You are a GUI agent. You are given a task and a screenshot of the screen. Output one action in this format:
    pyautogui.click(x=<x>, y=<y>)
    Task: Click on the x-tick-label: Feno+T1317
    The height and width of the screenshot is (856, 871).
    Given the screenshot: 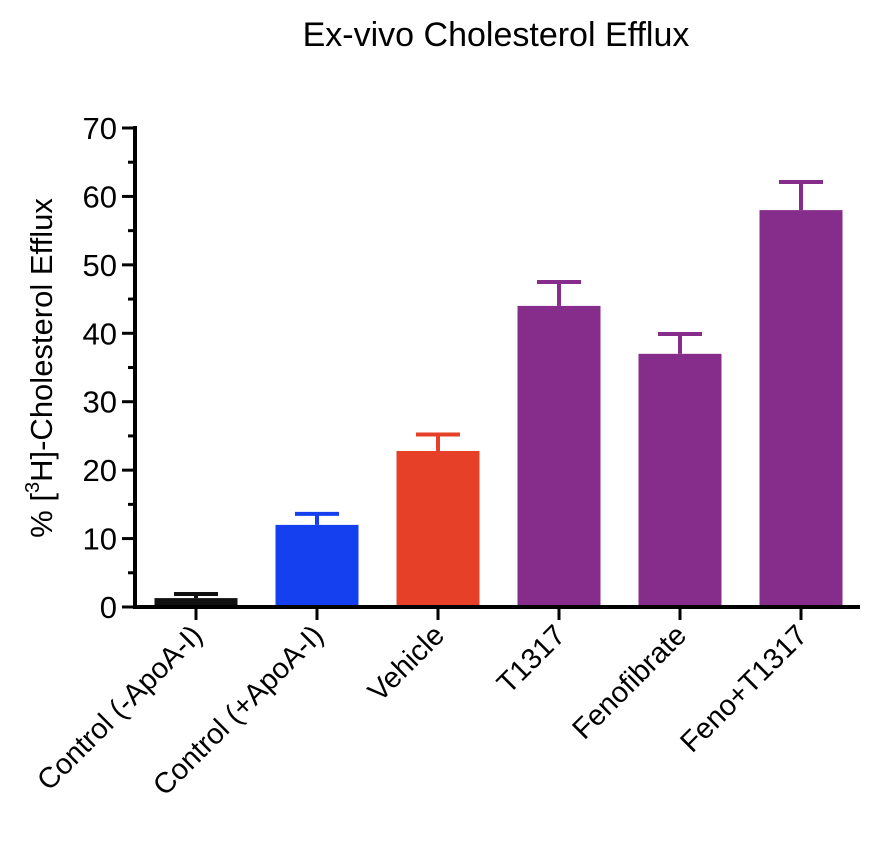 What is the action you would take?
    pyautogui.click(x=743, y=688)
    